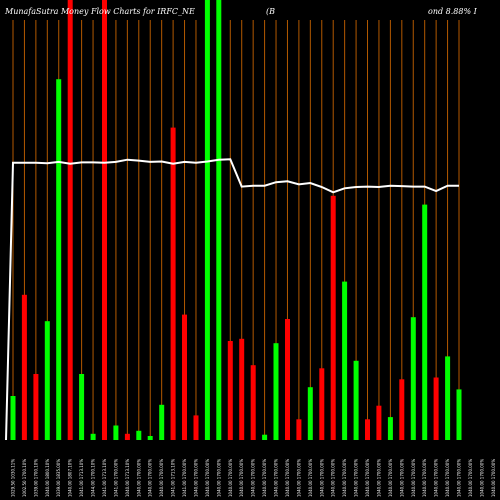 The width and height of the screenshot is (500, 500). I want to click on x-tick-label: 1039.00 1700.10%, so click(35, 478).